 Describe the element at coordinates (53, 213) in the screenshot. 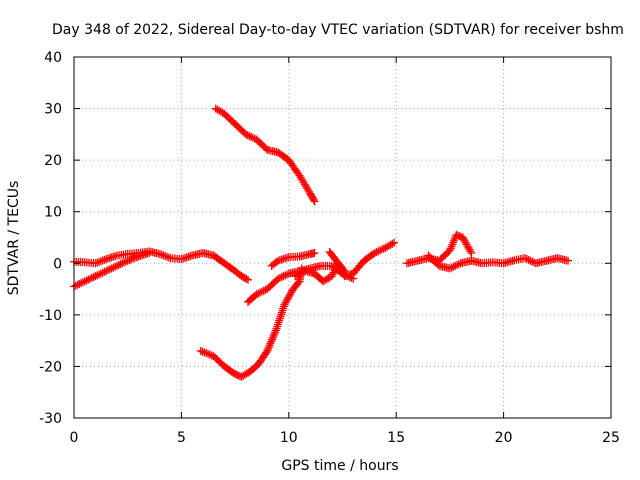

I see `y-tick-label: 10` at that location.